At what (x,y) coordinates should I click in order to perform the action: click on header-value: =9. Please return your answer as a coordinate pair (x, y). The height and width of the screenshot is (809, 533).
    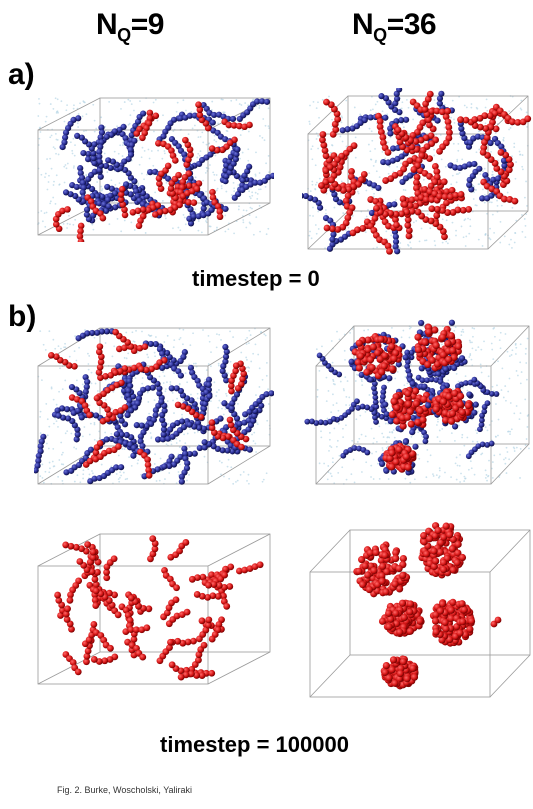
    Looking at the image, I should click on (147, 24).